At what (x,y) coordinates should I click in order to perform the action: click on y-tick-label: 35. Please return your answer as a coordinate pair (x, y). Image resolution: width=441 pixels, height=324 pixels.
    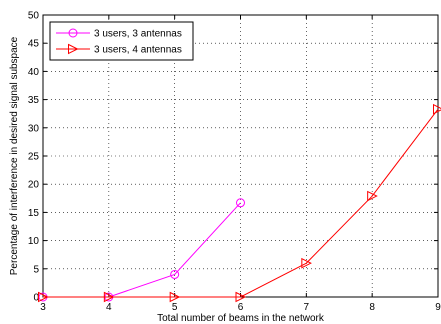
    Looking at the image, I should click on (34, 100).